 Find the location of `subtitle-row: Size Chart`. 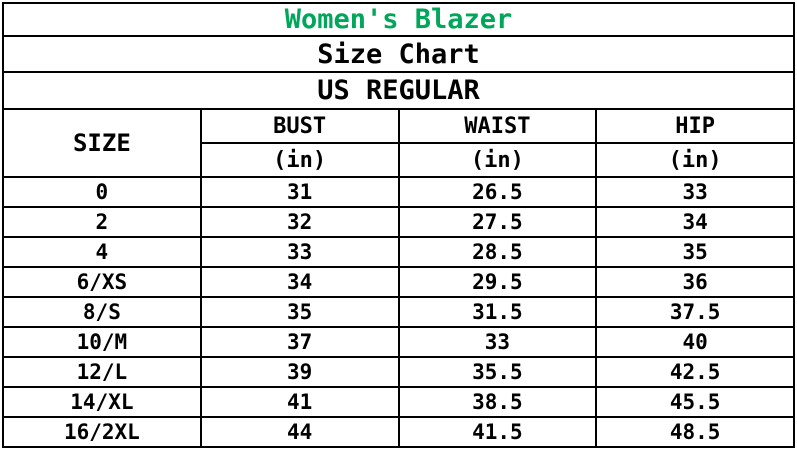

subtitle-row: Size Chart is located at coordinates (398, 54).